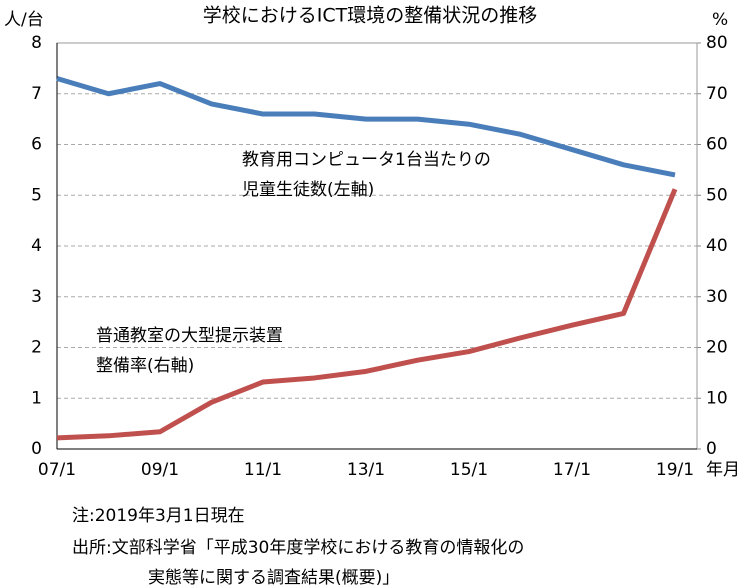 The width and height of the screenshot is (750, 588). What do you see at coordinates (160, 470) in the screenshot?
I see `x-tick-label: 09/1` at bounding box center [160, 470].